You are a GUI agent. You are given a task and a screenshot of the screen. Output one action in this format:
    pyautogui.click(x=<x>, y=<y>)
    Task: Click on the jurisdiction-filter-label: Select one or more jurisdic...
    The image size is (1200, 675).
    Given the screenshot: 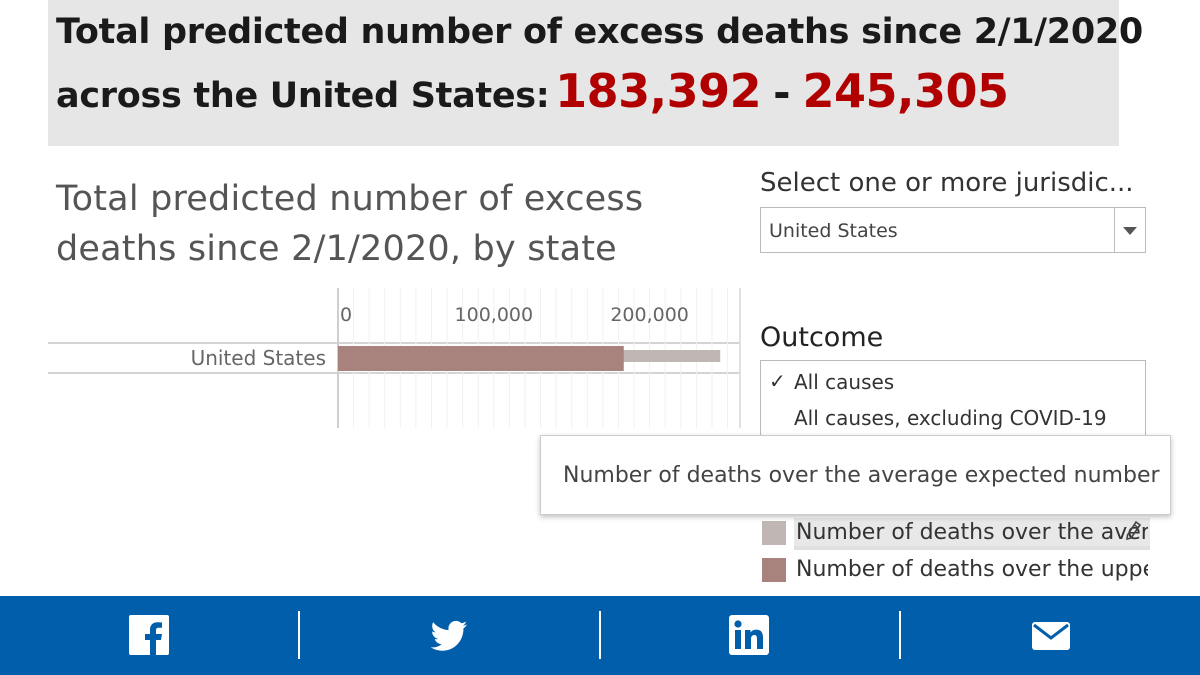 What is the action you would take?
    pyautogui.click(x=947, y=183)
    